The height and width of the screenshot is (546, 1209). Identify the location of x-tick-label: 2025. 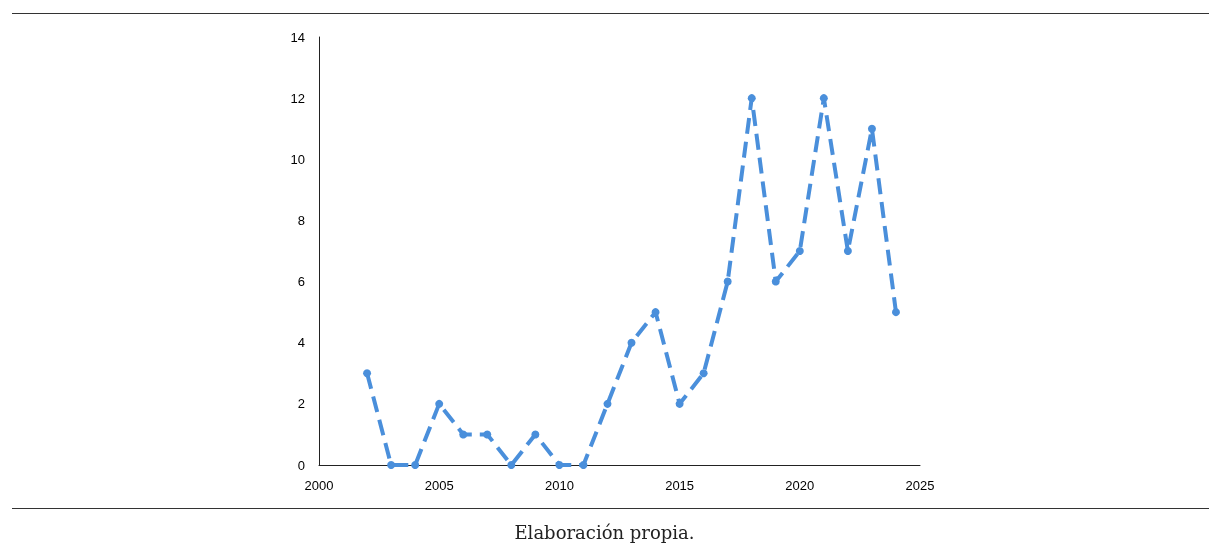
(920, 485).